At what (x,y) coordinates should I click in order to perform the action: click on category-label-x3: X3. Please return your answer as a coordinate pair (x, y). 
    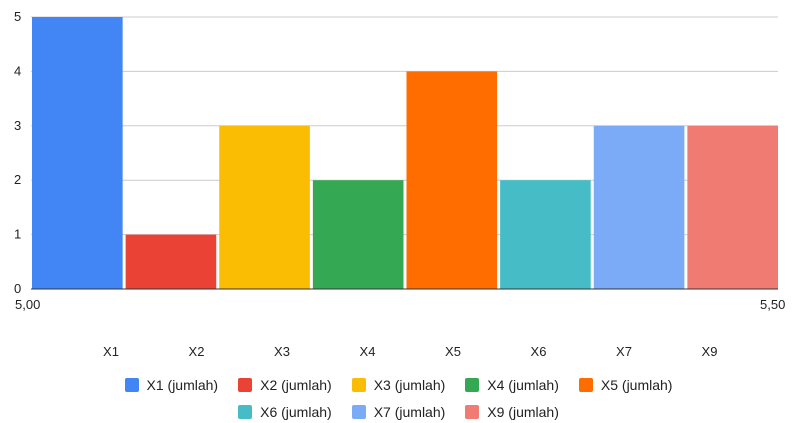
    Looking at the image, I should click on (282, 351).